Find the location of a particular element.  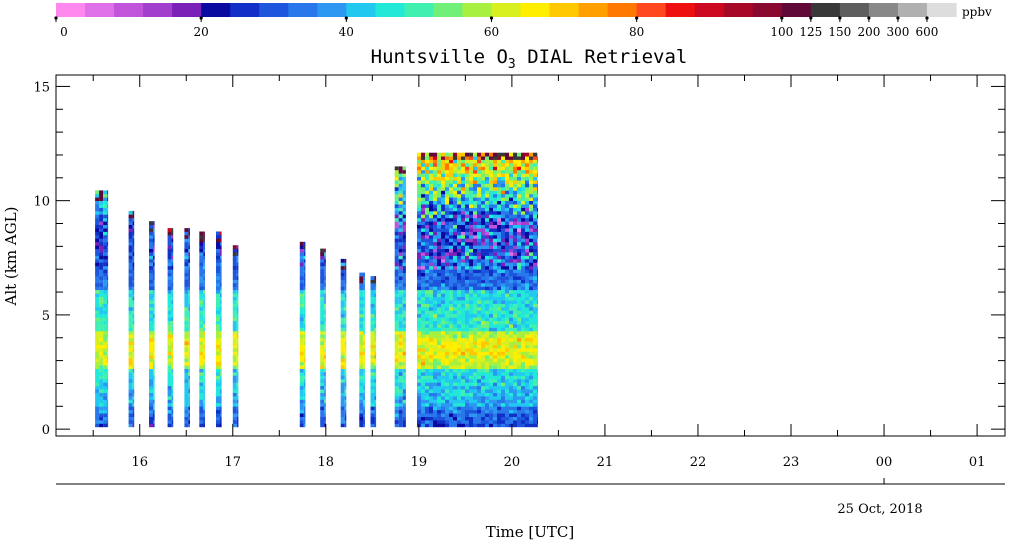

y-tick-label: 0 is located at coordinates (46, 430).